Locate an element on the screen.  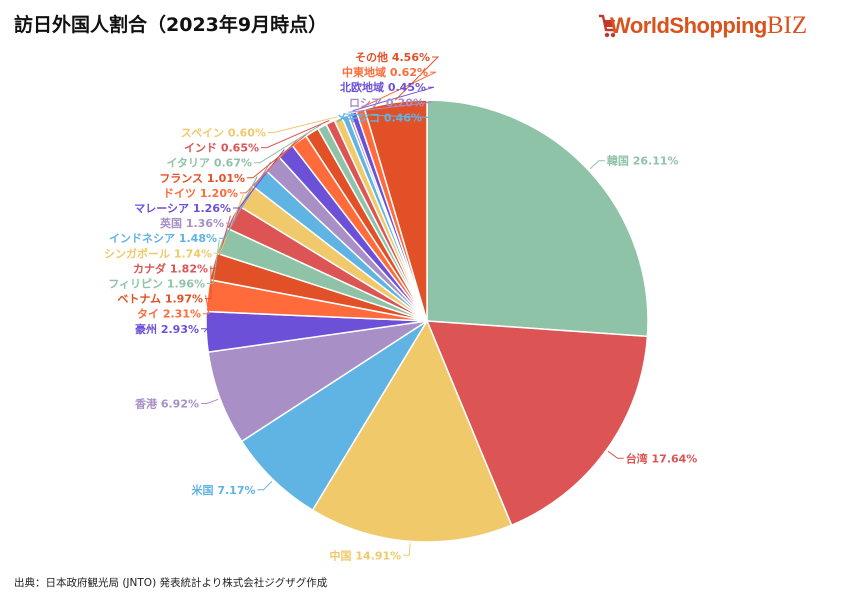
slice-18-leader is located at coordinates (295, 134).